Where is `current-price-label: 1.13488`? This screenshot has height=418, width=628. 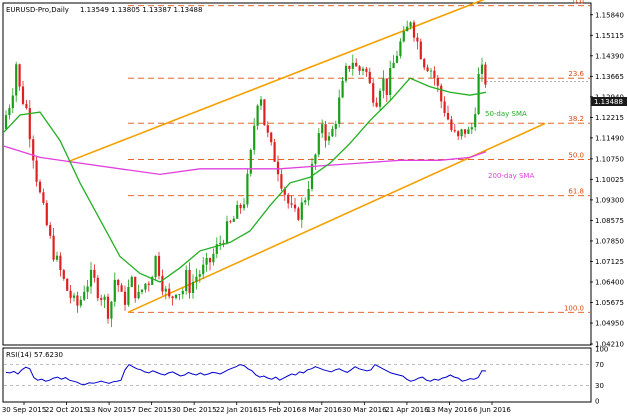 current-price-label: 1.13488 is located at coordinates (608, 102).